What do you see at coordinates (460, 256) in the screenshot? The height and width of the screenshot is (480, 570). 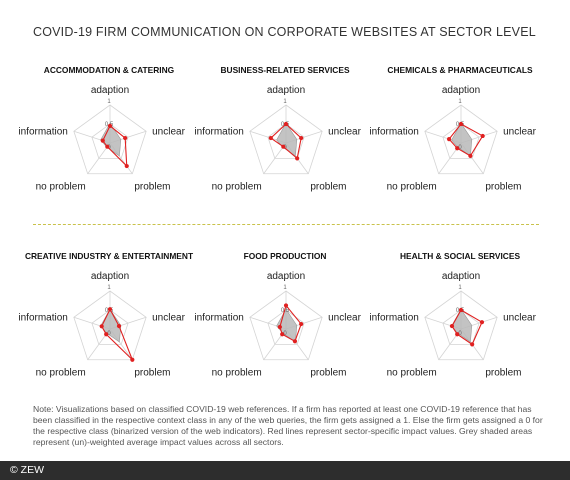 I see `panel-title: HEALTH & SOCIAL SERVICES` at bounding box center [460, 256].